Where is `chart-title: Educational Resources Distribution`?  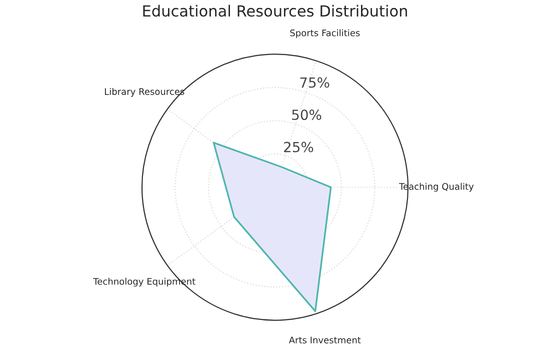
chart-title: Educational Resources Distribution is located at coordinates (275, 10).